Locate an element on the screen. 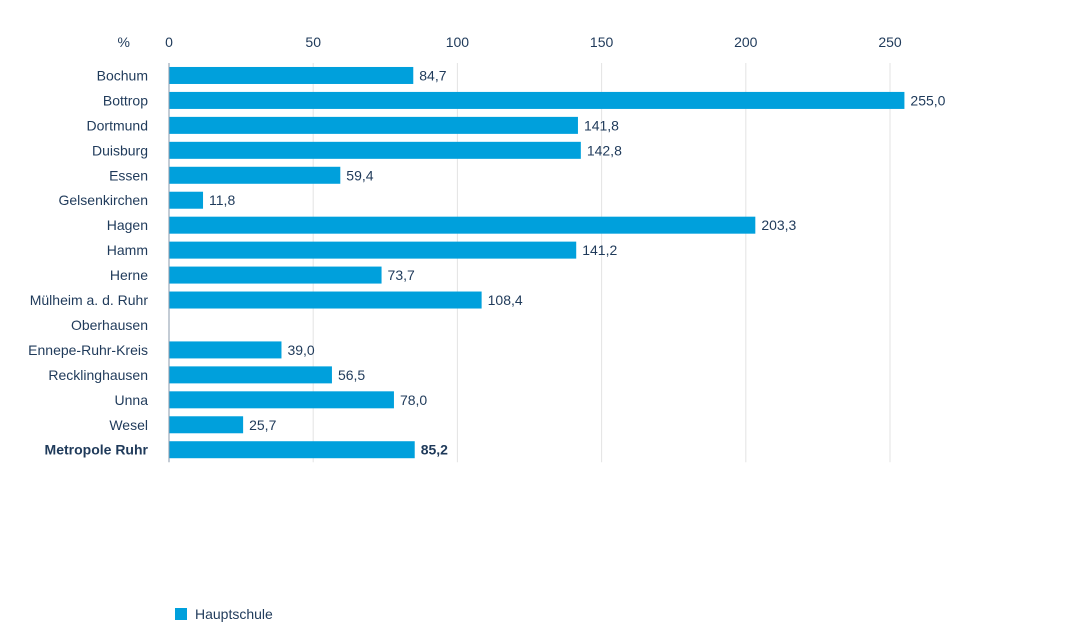 The image size is (1080, 632). x-tick-label-250: 250 is located at coordinates (890, 42).